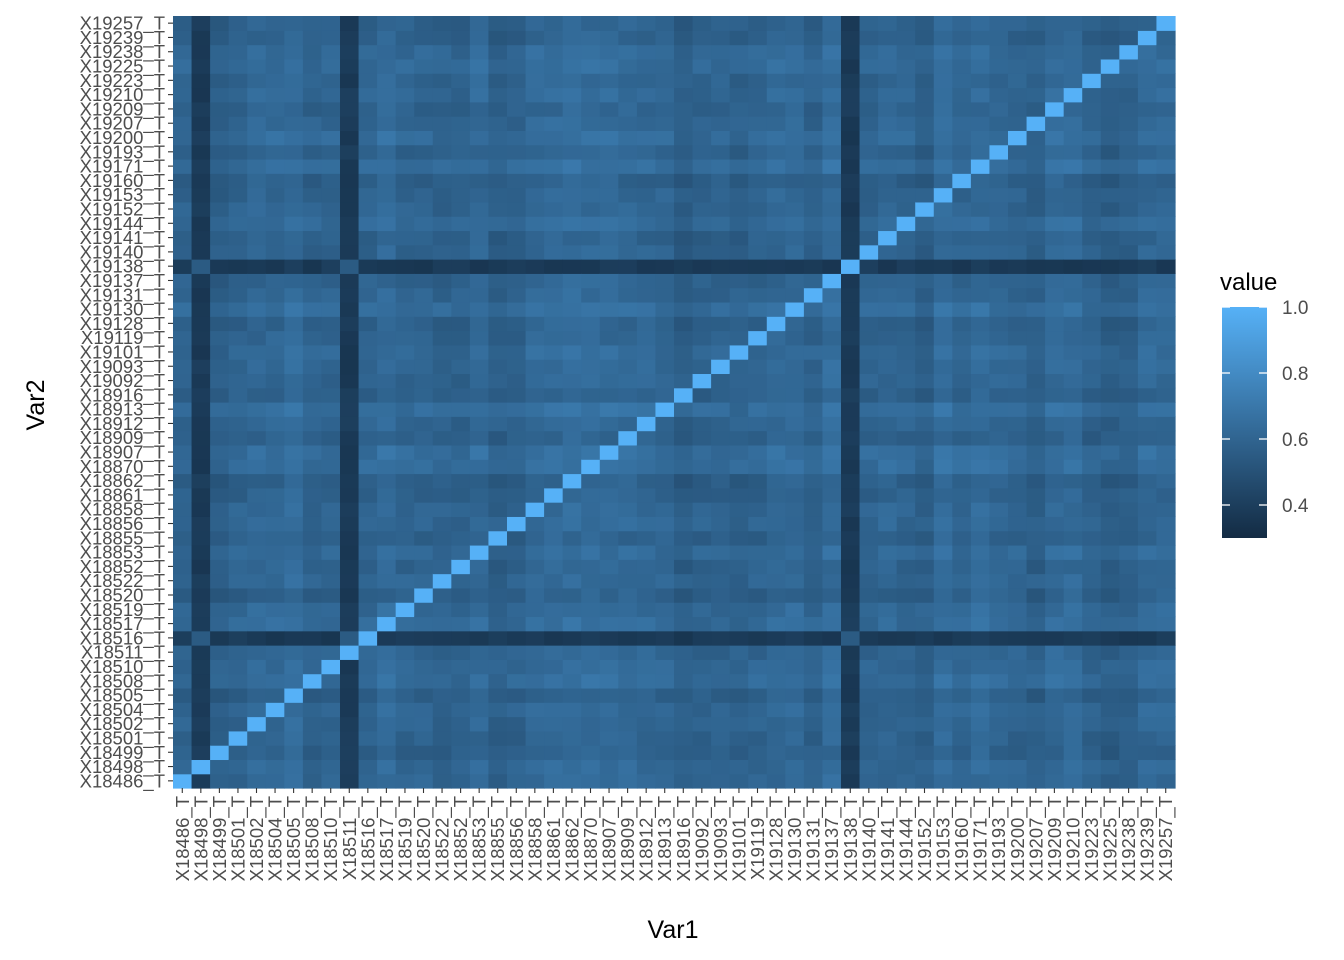  Describe the element at coordinates (122, 753) in the screenshot. I see `y-tick-label: X18499_T` at that location.